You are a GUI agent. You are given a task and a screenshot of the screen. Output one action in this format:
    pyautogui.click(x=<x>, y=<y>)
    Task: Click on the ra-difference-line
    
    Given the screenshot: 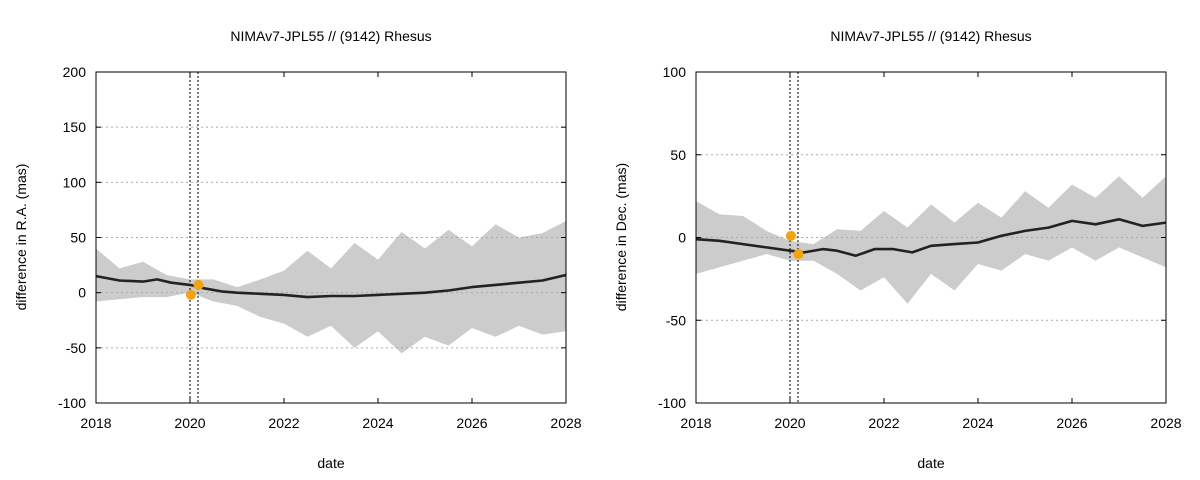 What is the action you would take?
    pyautogui.click(x=331, y=286)
    